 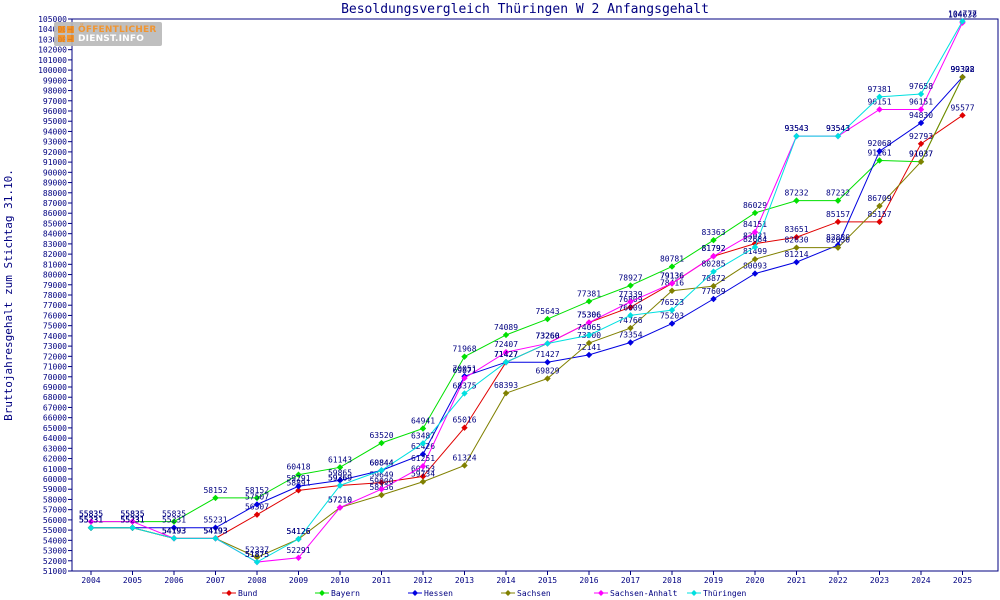 I want to click on x-tick-label: 2020, so click(x=754, y=580).